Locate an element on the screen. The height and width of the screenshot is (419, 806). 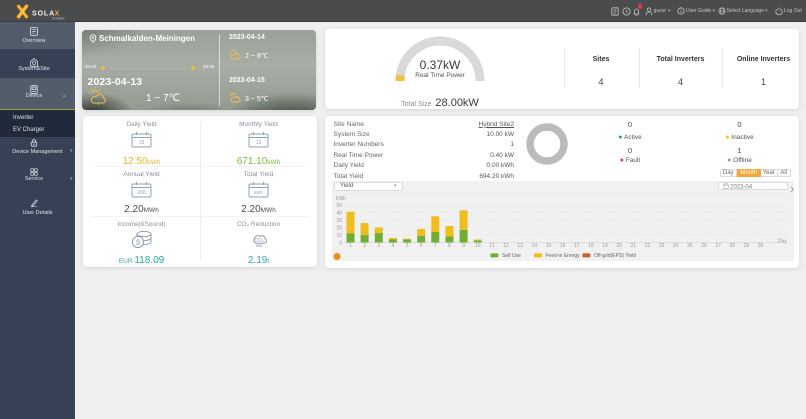
svg-text: CO₂ is located at coordinates (259, 241).